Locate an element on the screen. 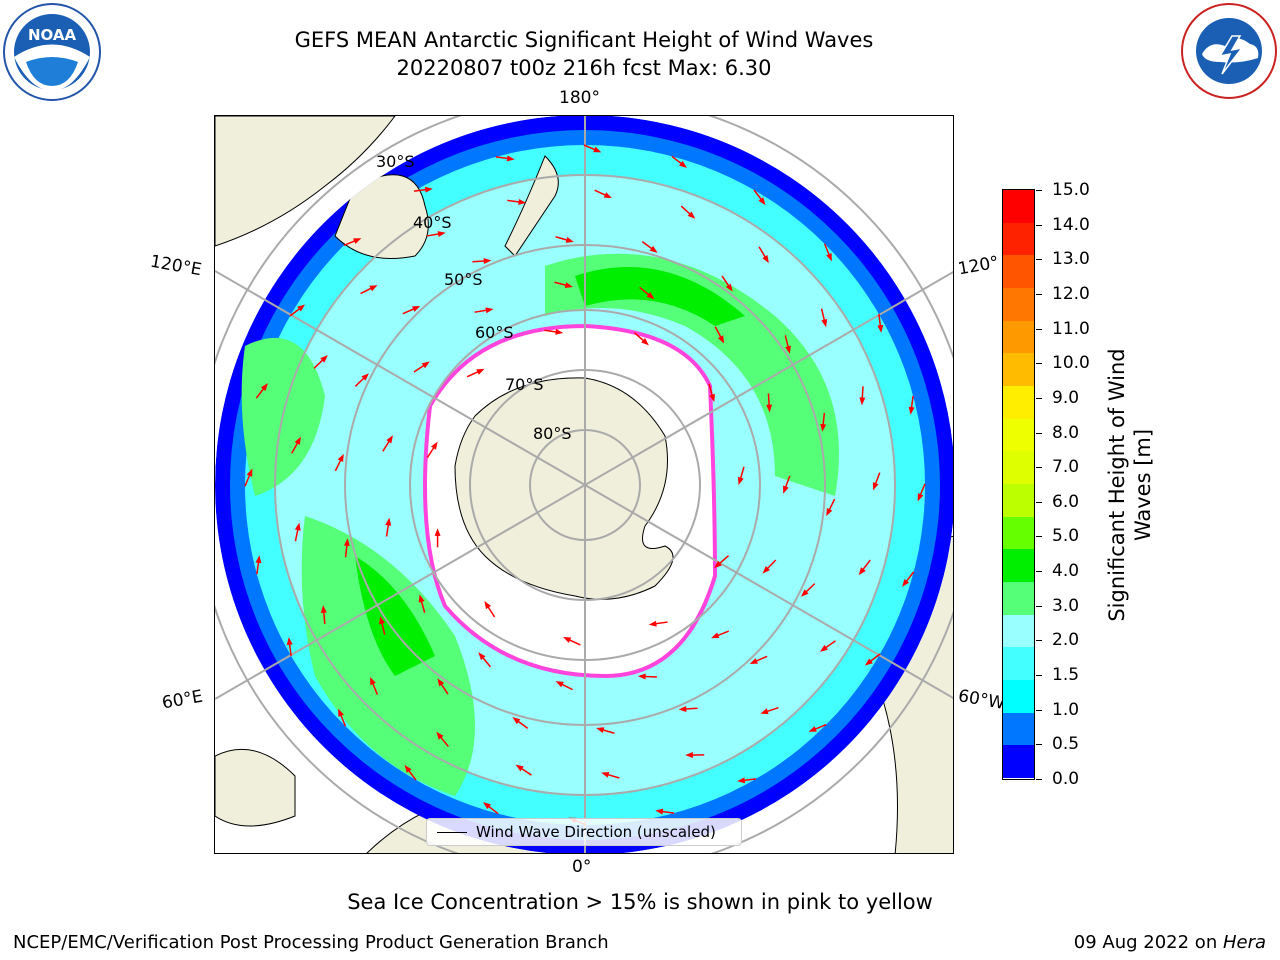  lon-label-180: 180° is located at coordinates (579, 98).